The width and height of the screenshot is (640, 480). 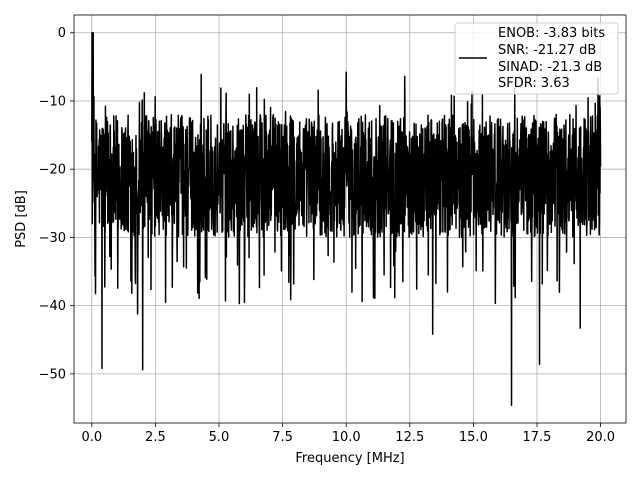 I want to click on x-tick-label: 0.0, so click(x=91, y=437).